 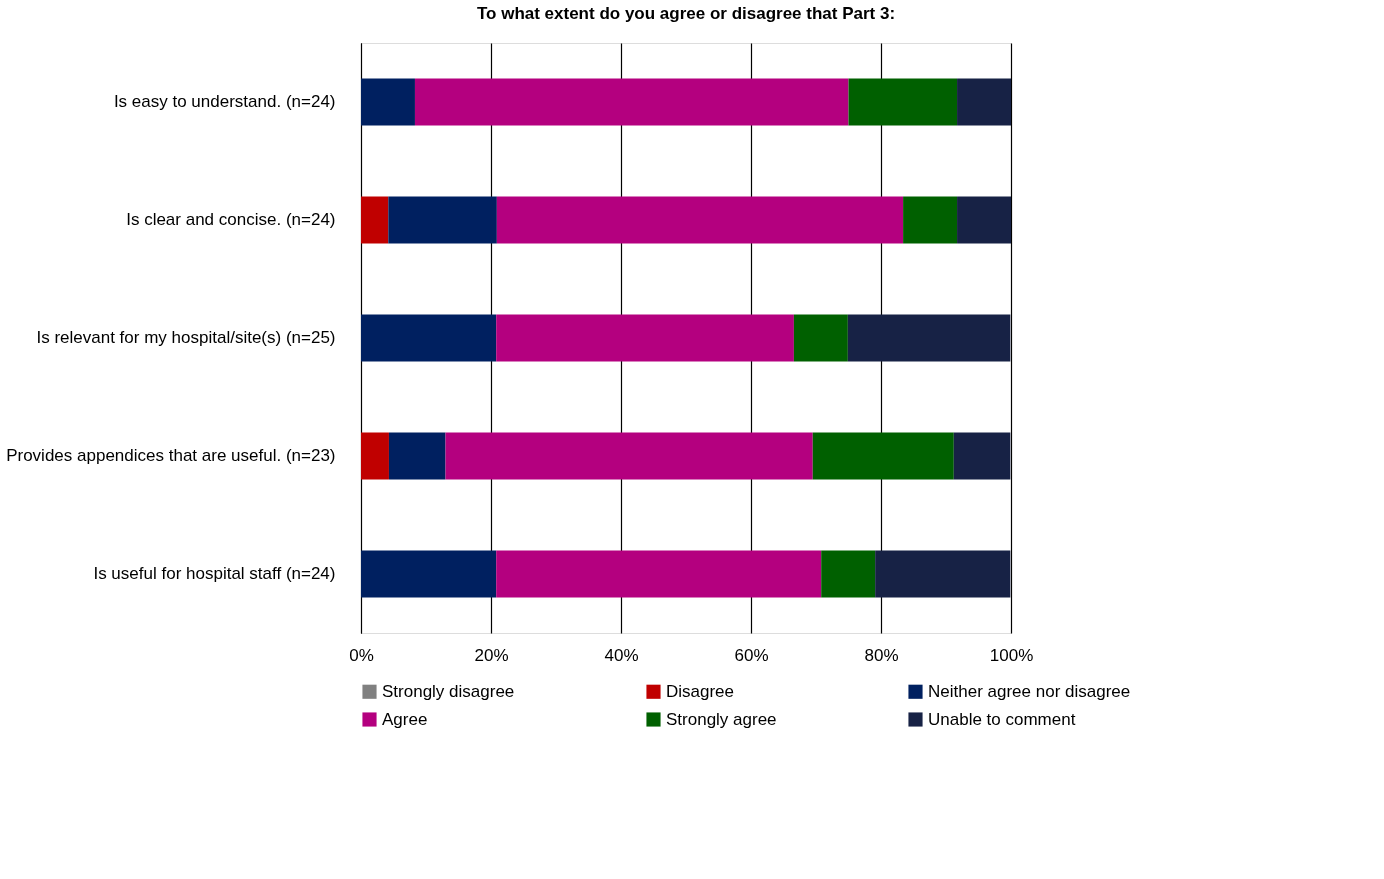 I want to click on x-tick-label: 40%, so click(x=621, y=655).